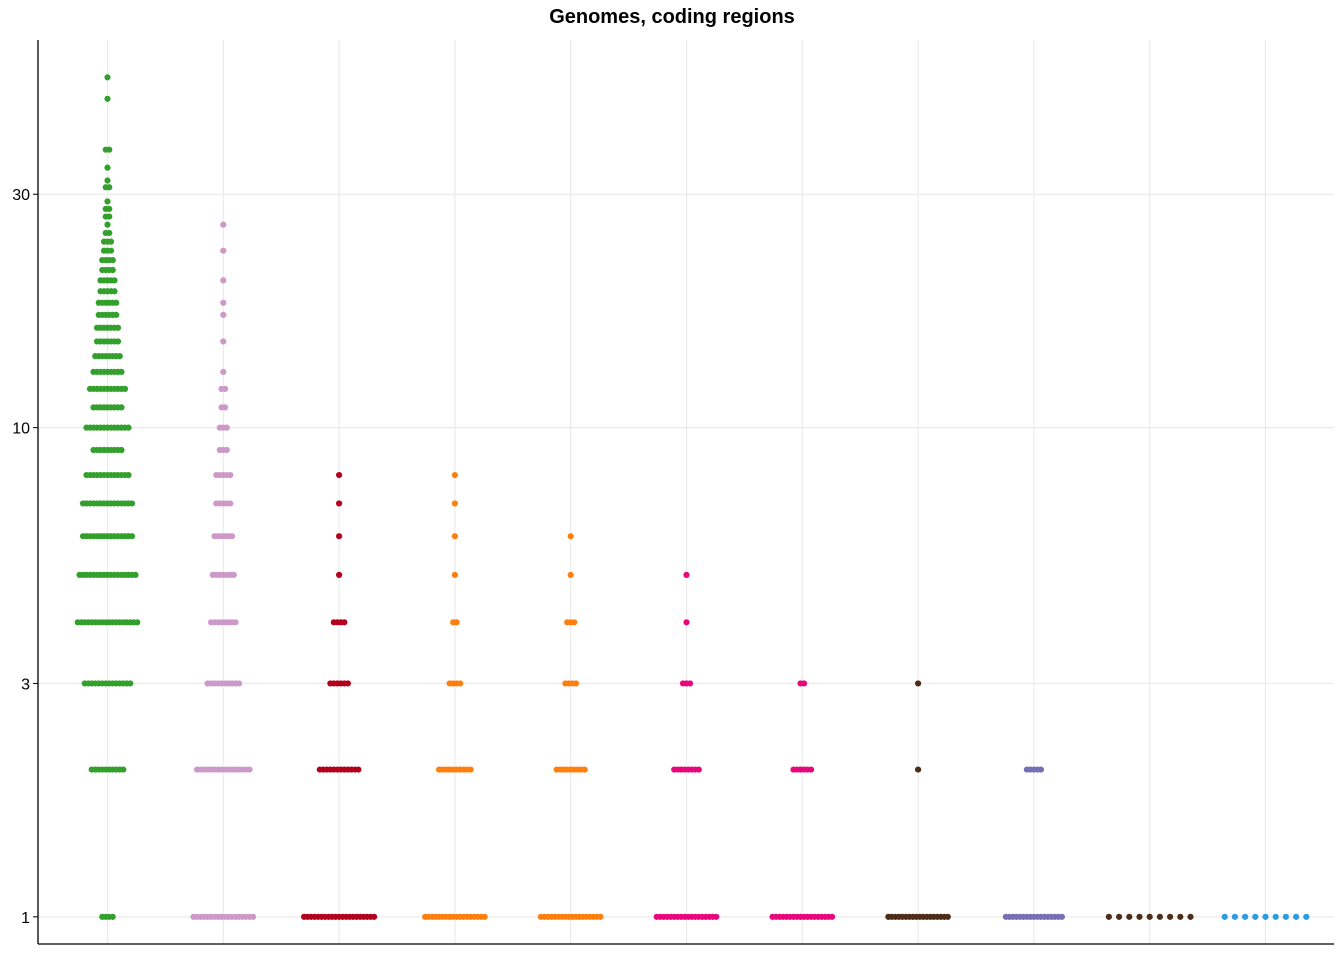 This screenshot has height=960, width=1344. Describe the element at coordinates (672, 17) in the screenshot. I see `chart-title: Genomes, coding regions` at that location.